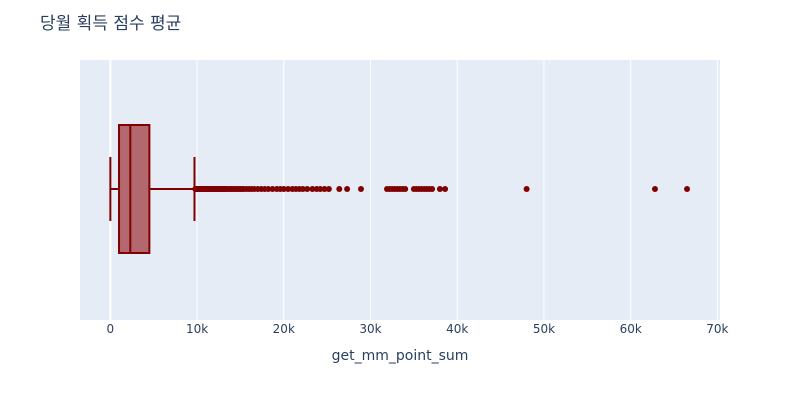 The height and width of the screenshot is (400, 800). Describe the element at coordinates (400, 356) in the screenshot. I see `x-axis-title: get_mm_point_sum` at that location.